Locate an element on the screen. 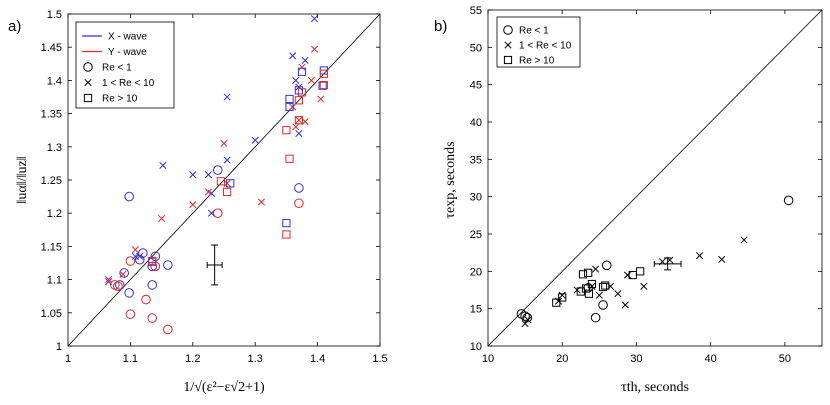  a-legend-label: Re < 1 is located at coordinates (117, 68).